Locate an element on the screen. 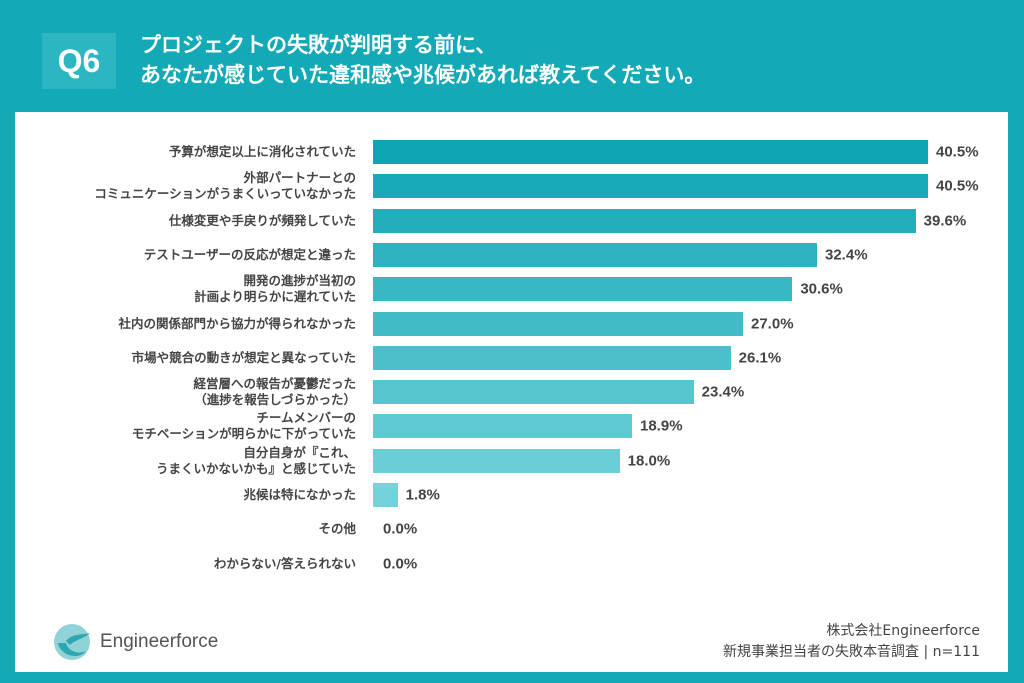 The image size is (1024, 683). category-label: 市場や競合の動きが想定と異なっていた is located at coordinates (243, 357).